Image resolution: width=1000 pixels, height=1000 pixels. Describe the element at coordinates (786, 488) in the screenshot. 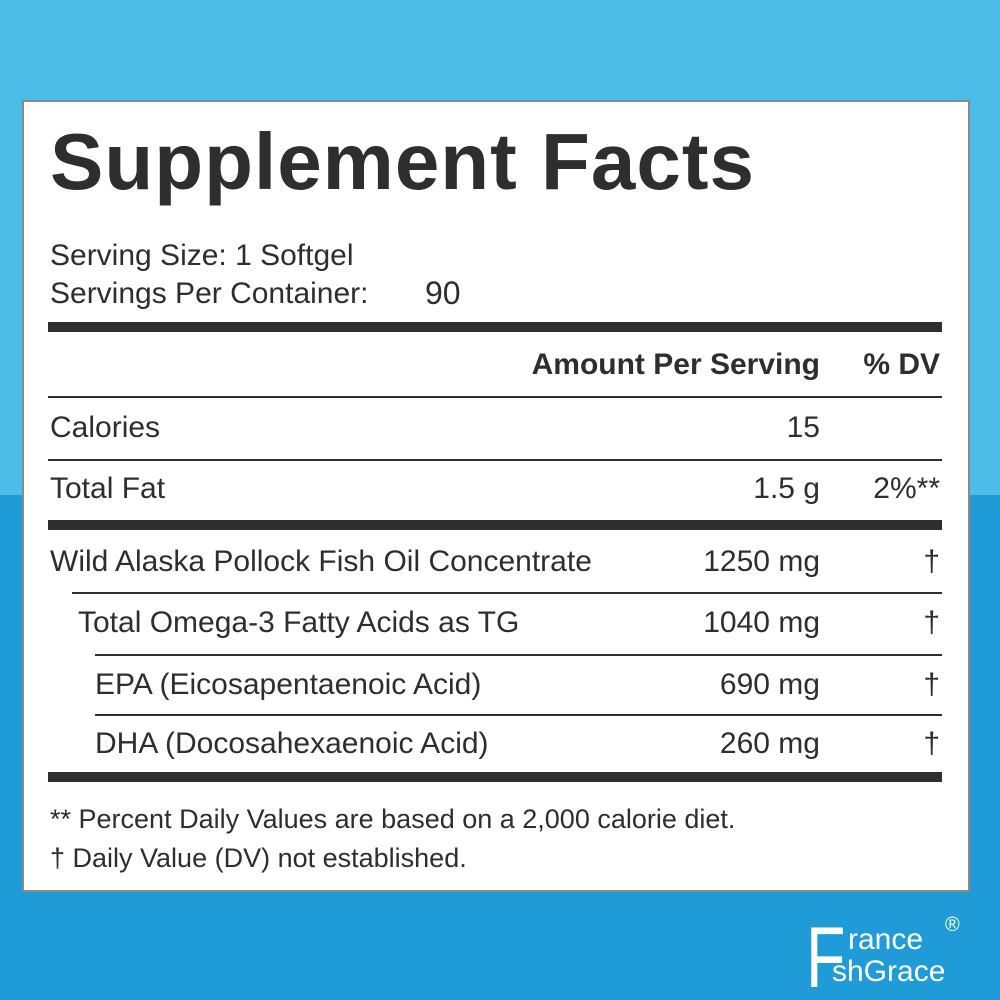

I see `row-amount: 1.5 g` at that location.